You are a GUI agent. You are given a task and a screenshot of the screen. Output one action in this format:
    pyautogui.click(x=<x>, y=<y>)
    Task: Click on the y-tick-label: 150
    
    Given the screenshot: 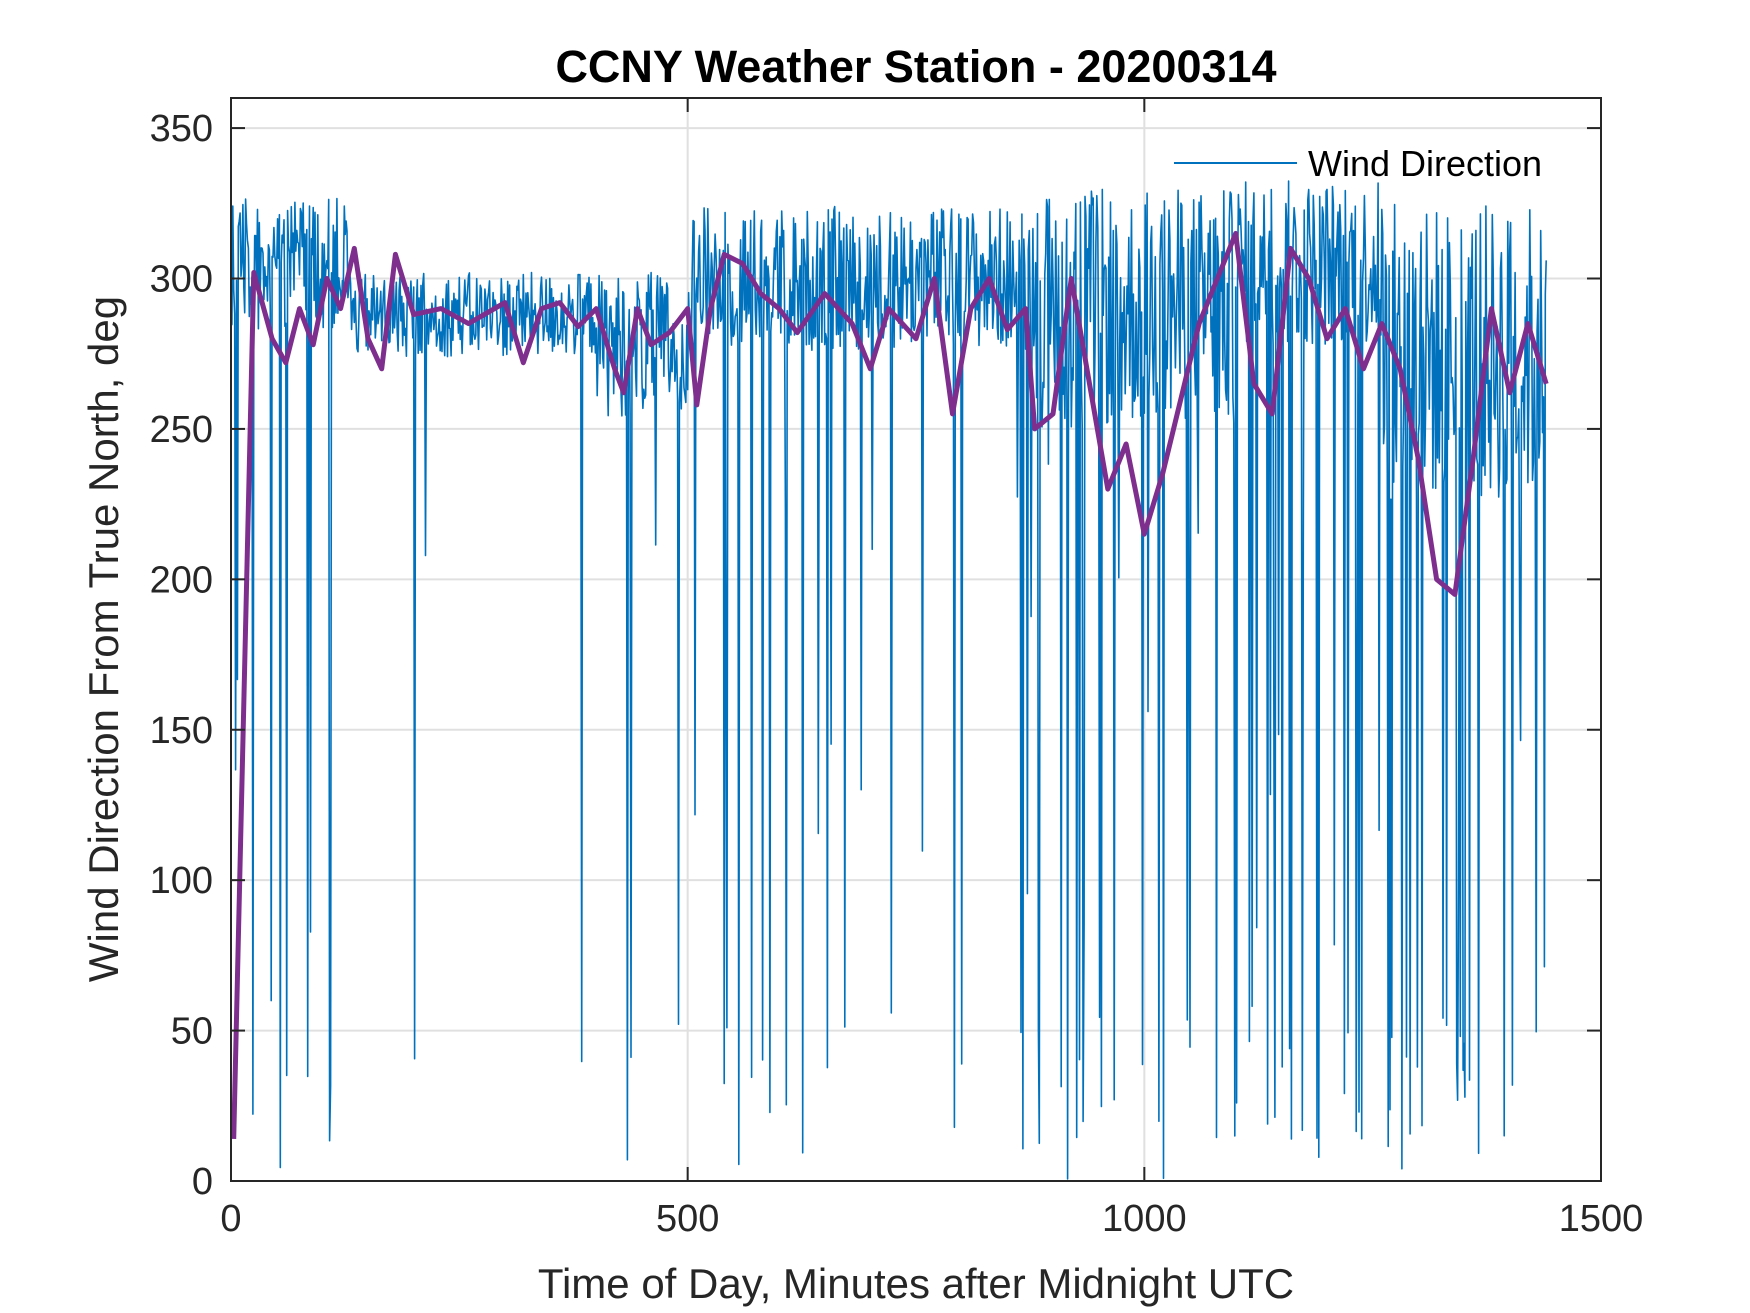 What is the action you would take?
    pyautogui.click(x=181, y=731)
    